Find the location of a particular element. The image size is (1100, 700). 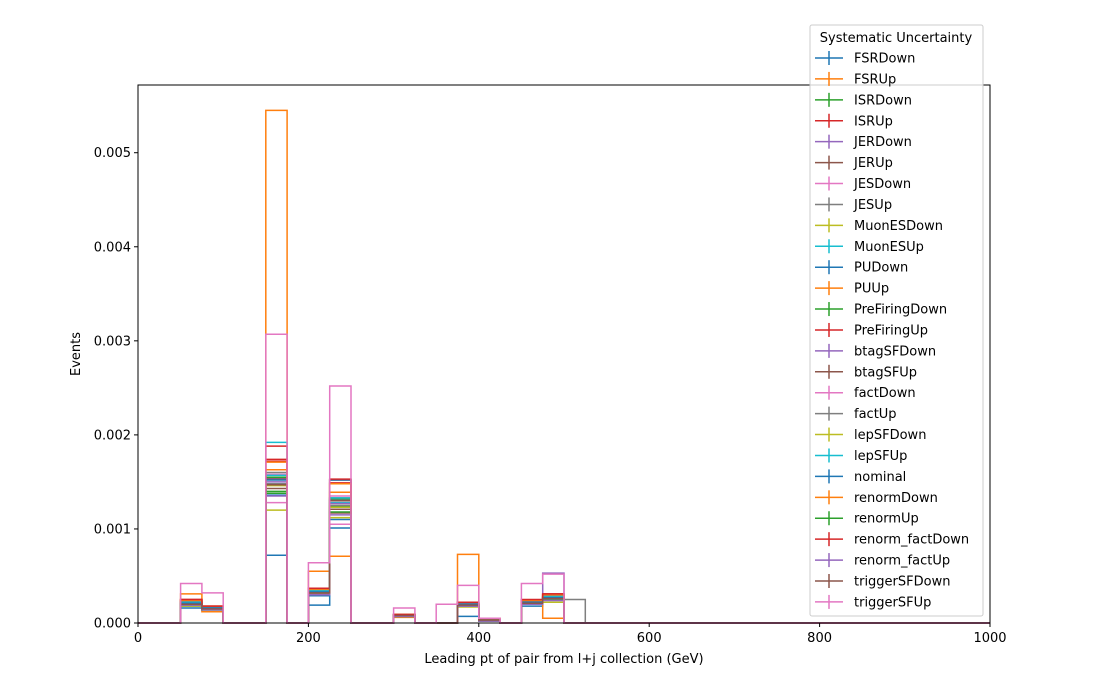

legend-label: triggerSFUp is located at coordinates (892, 602).